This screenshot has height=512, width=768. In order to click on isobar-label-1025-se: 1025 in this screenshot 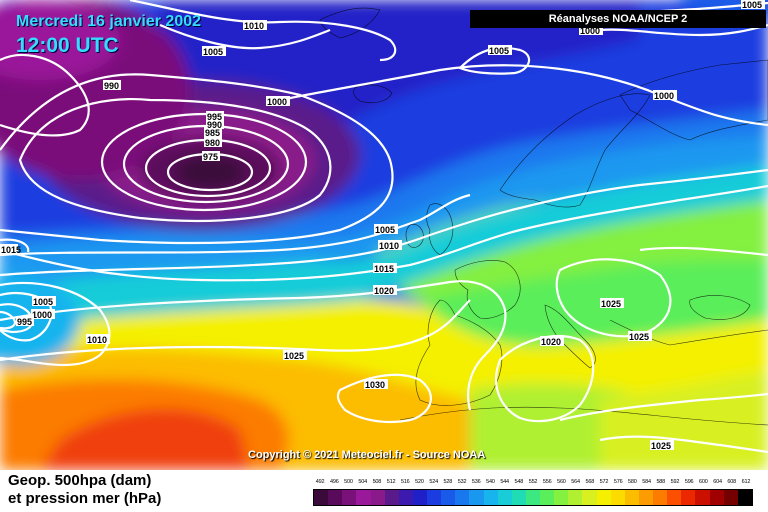, I will do `click(661, 446)`.